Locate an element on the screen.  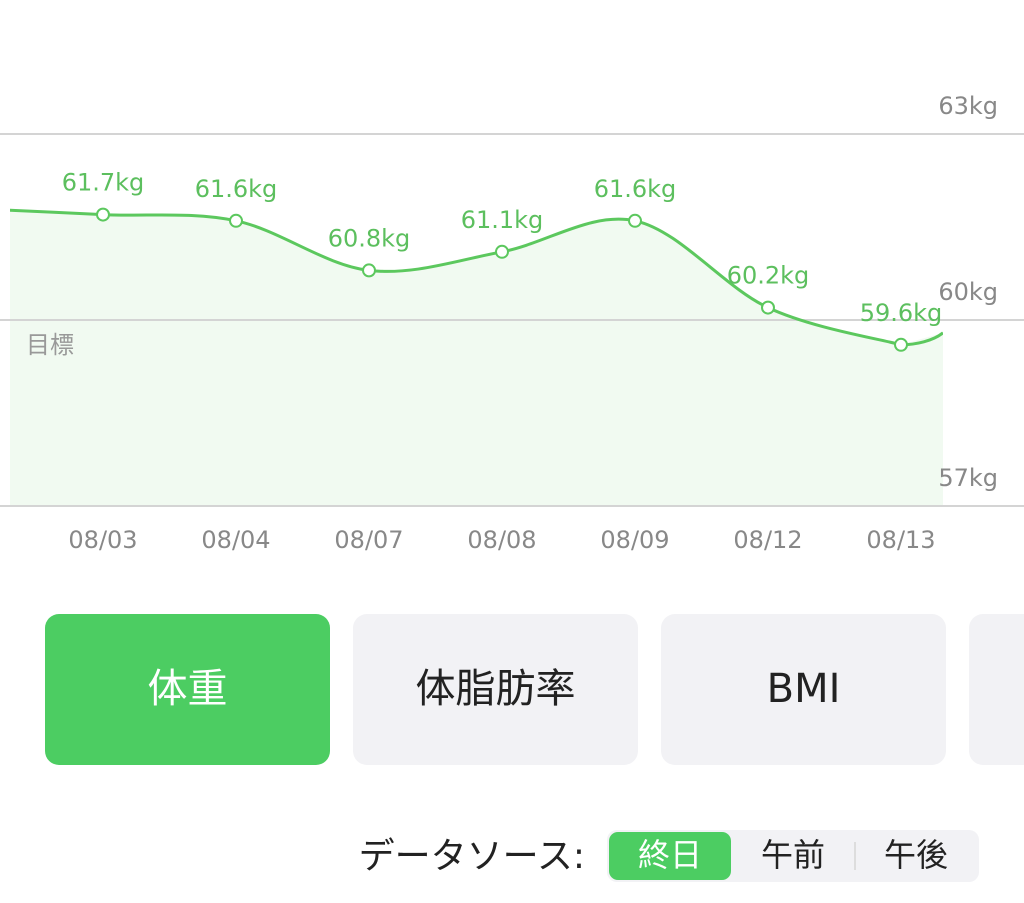
tab-label: BMI is located at coordinates (804, 689).